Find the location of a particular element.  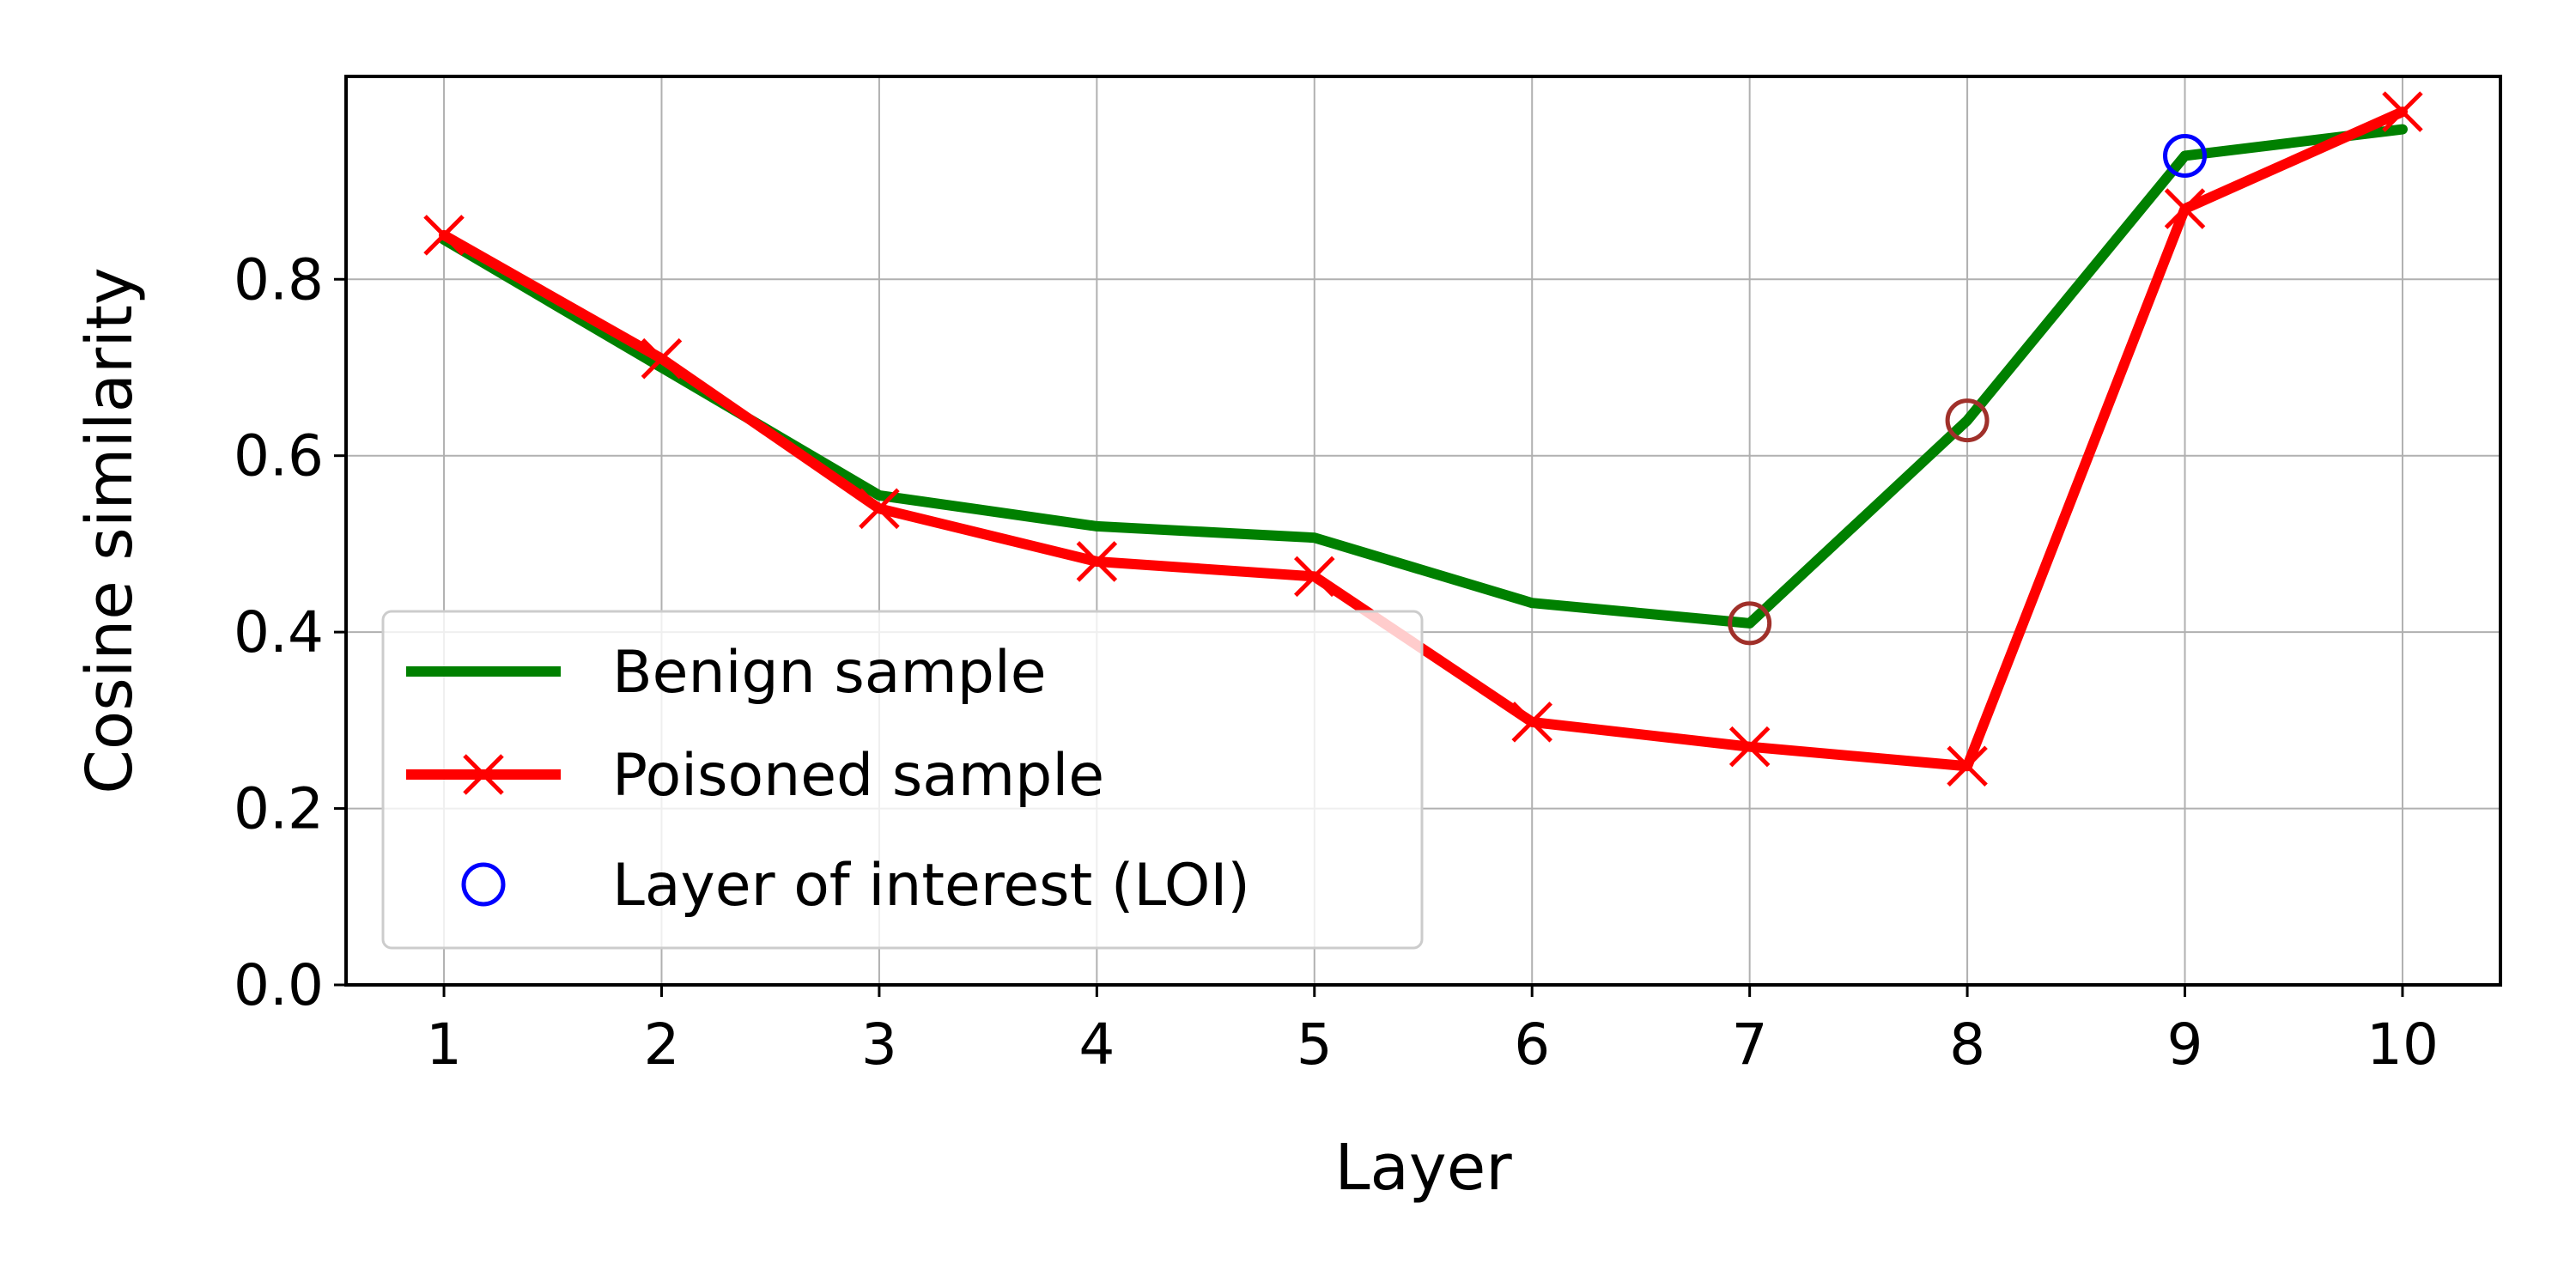

legend-swatch-marker is located at coordinates (483, 775).